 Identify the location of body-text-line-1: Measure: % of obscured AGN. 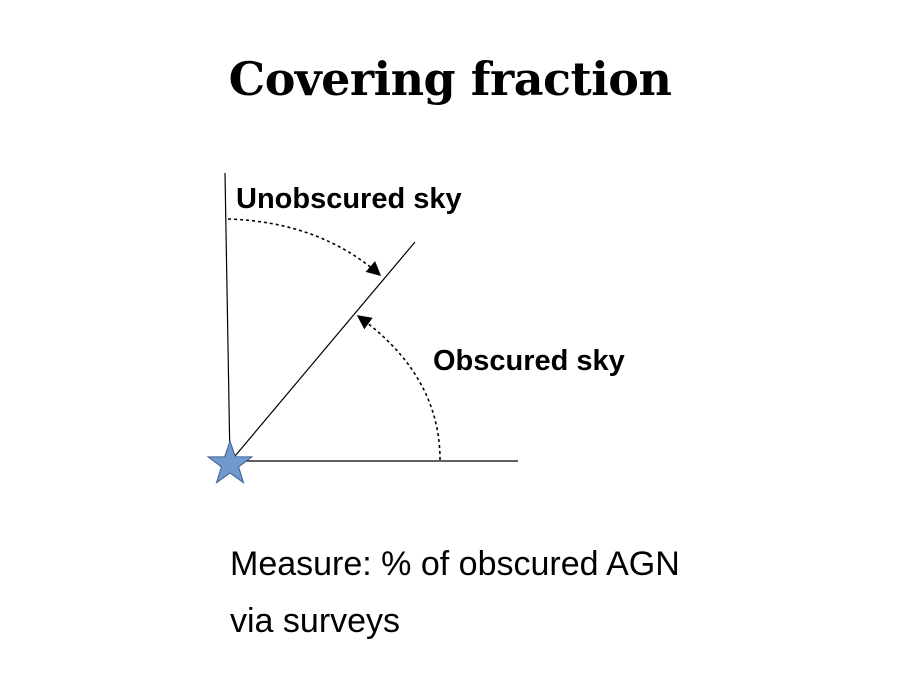
(455, 564).